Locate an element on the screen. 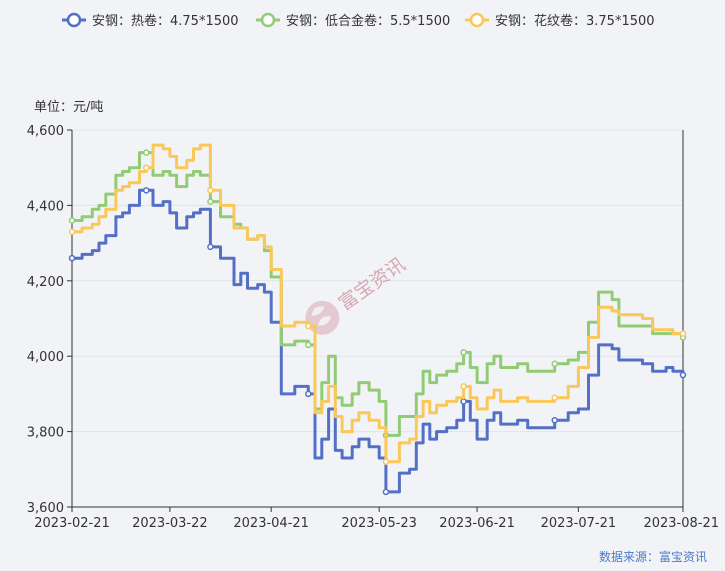  legend-item-2: 安钢：花纹卷：3.75*1500 is located at coordinates (560, 20).